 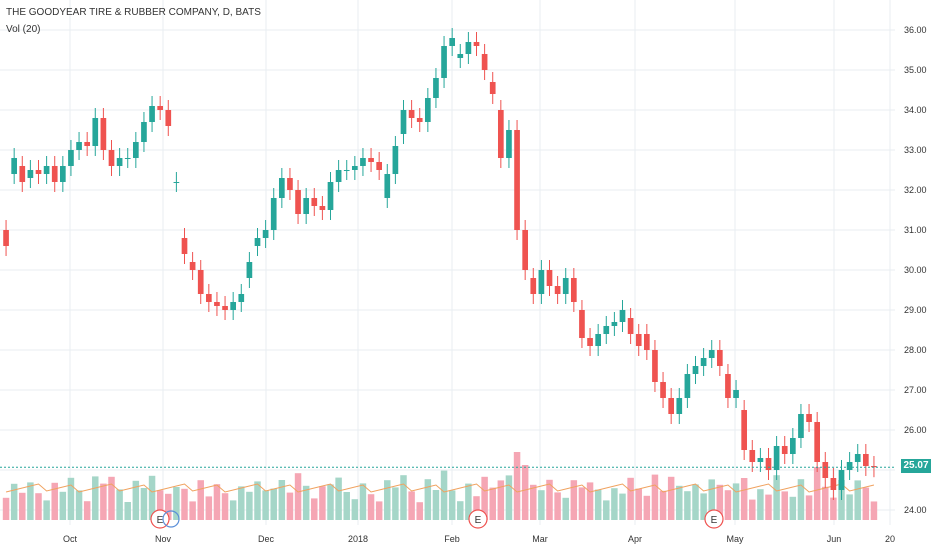 What do you see at coordinates (171, 519) in the screenshot?
I see `dividend-marker` at bounding box center [171, 519].